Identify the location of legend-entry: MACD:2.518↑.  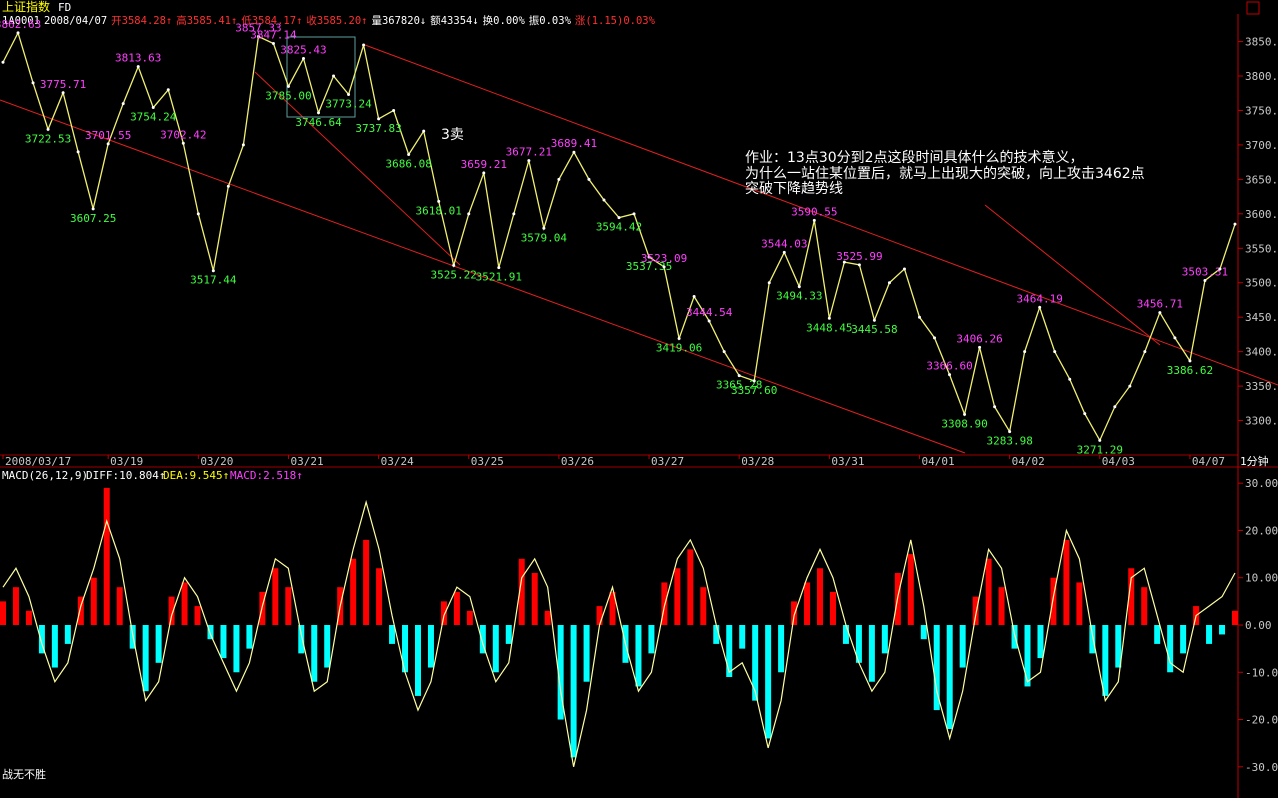
(266, 475).